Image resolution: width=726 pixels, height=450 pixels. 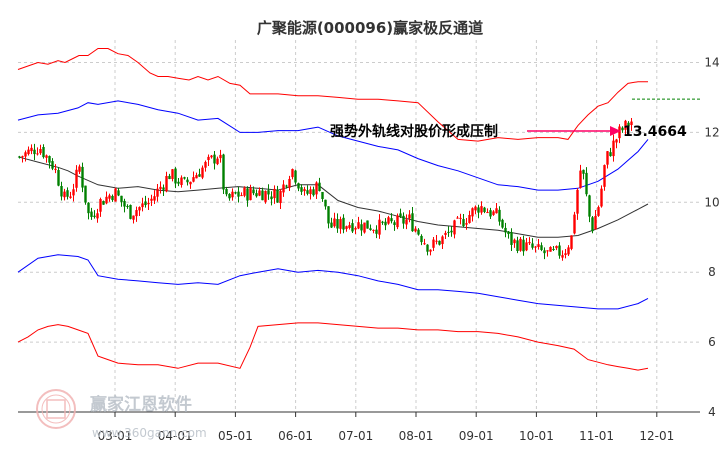 What do you see at coordinates (655, 132) in the screenshot?
I see `annotation-value: 13.4664` at bounding box center [655, 132].